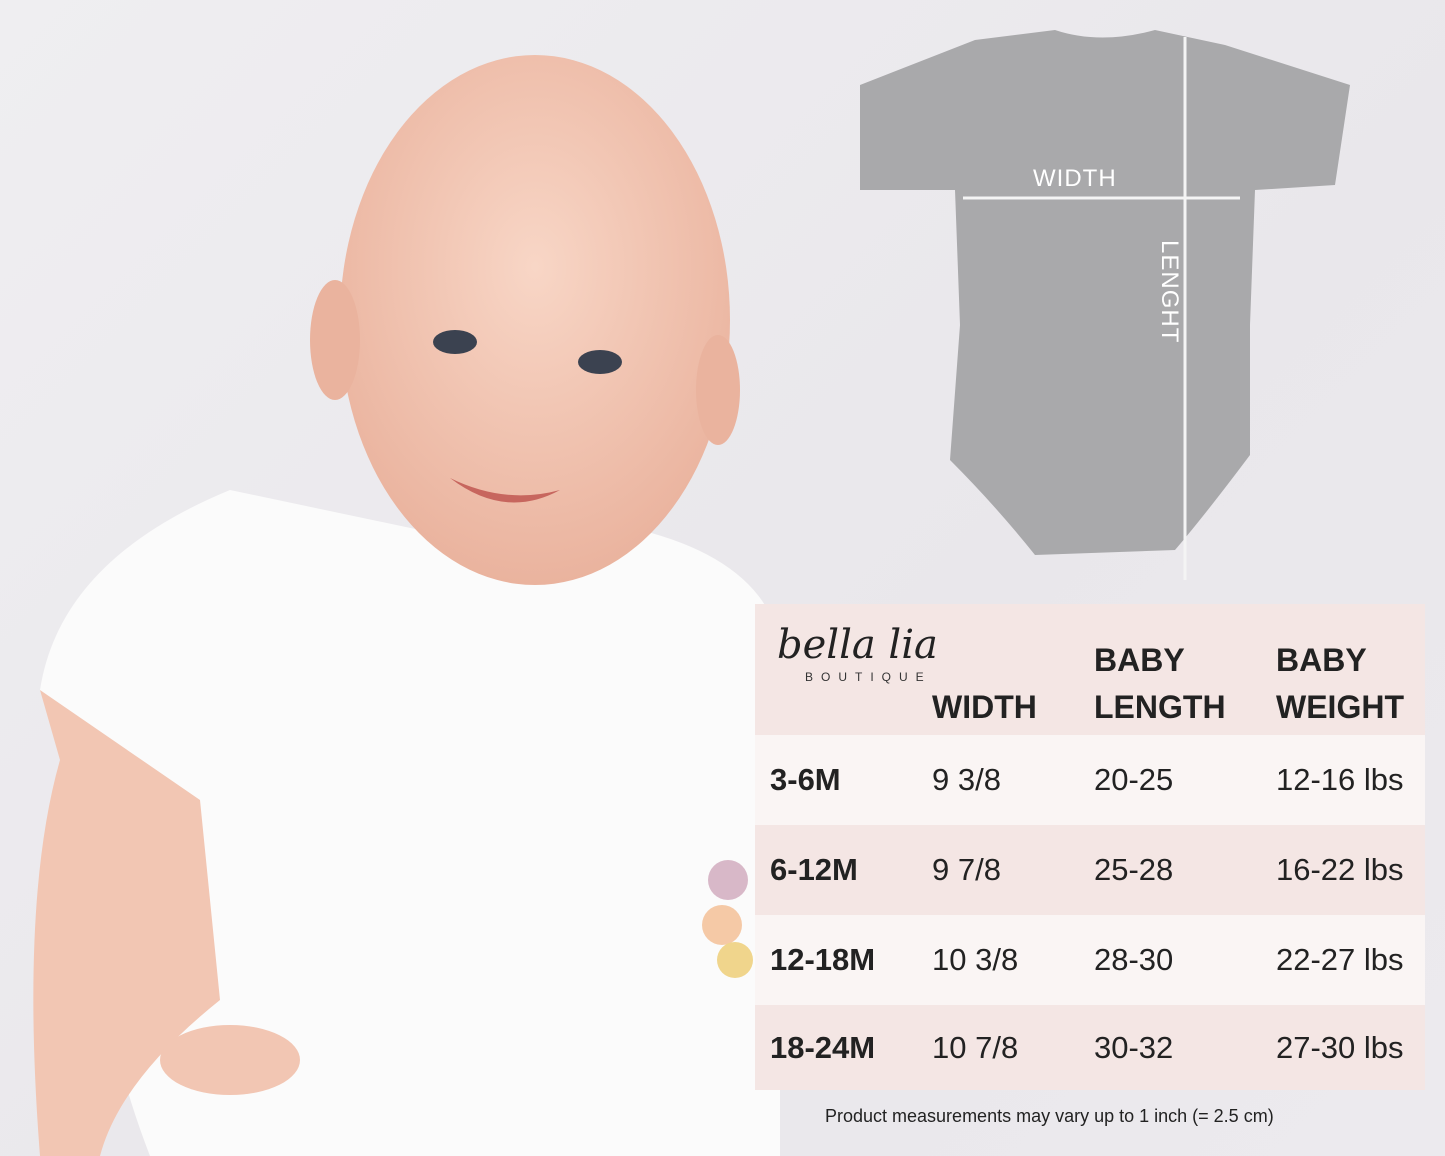  What do you see at coordinates (1134, 1047) in the screenshot?
I see `length-cell: 30-32` at bounding box center [1134, 1047].